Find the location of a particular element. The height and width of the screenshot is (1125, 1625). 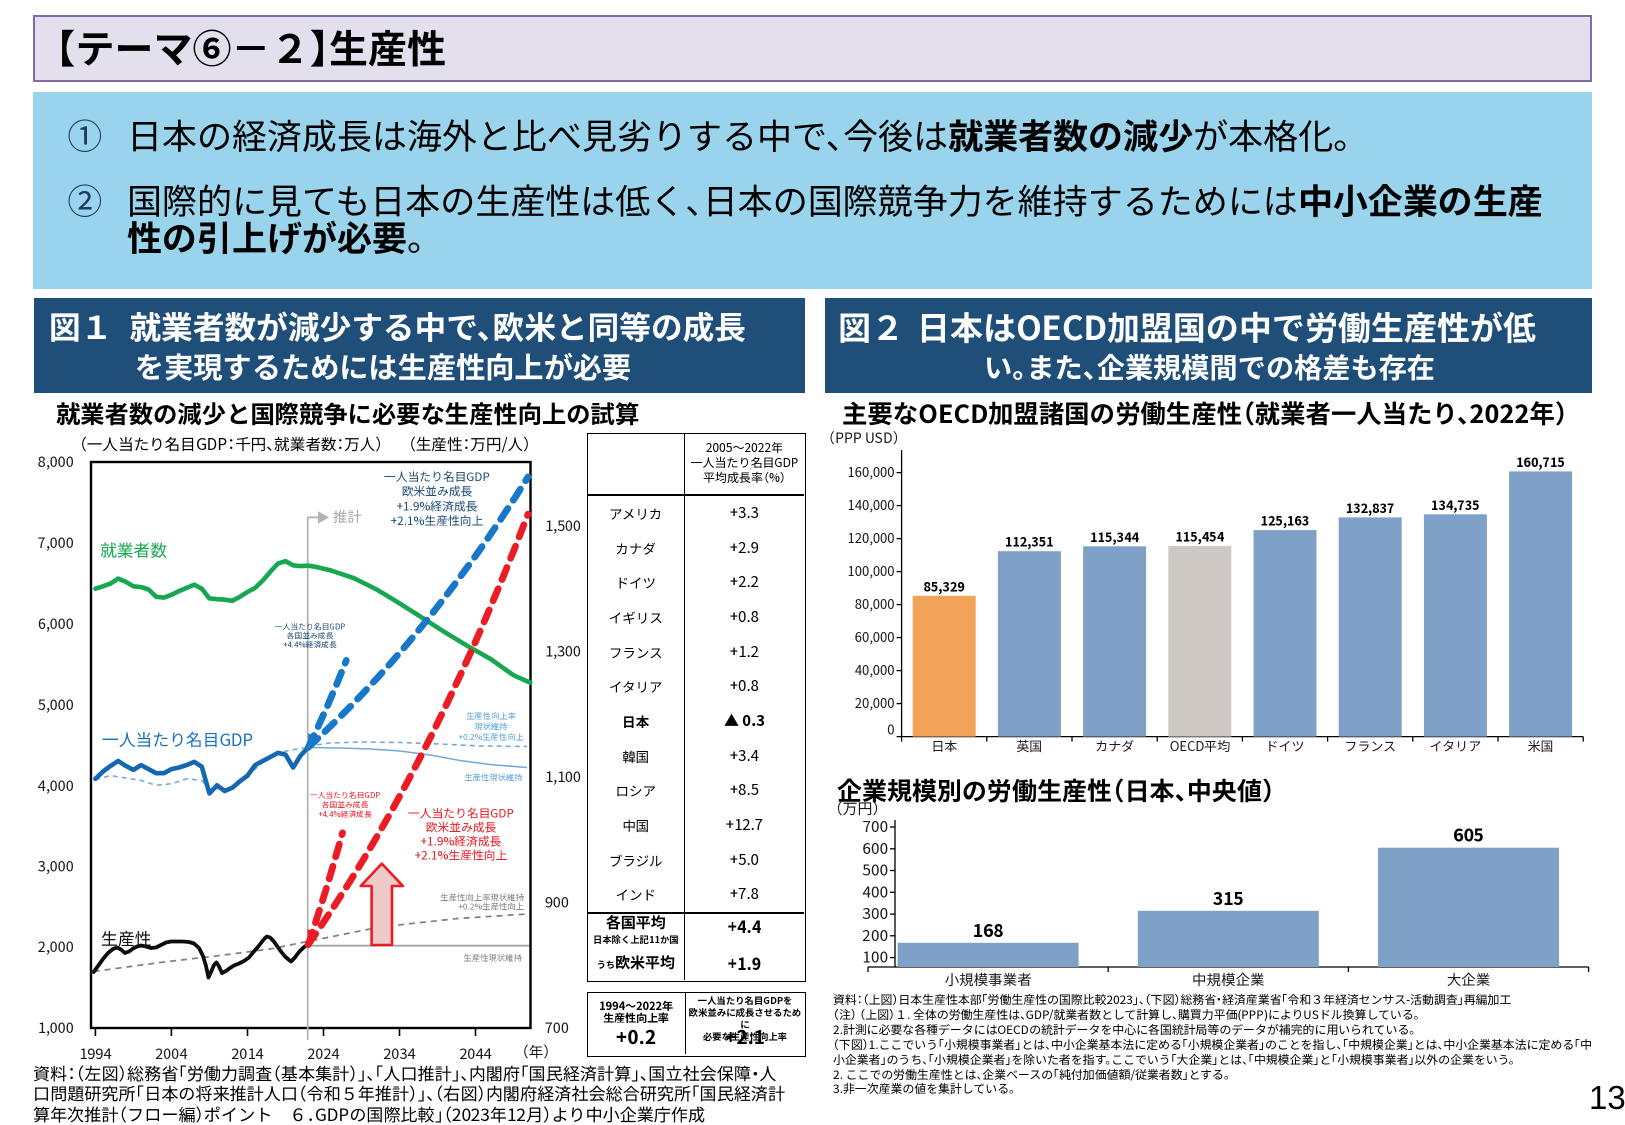

svg-text: 1,300 is located at coordinates (563, 651).